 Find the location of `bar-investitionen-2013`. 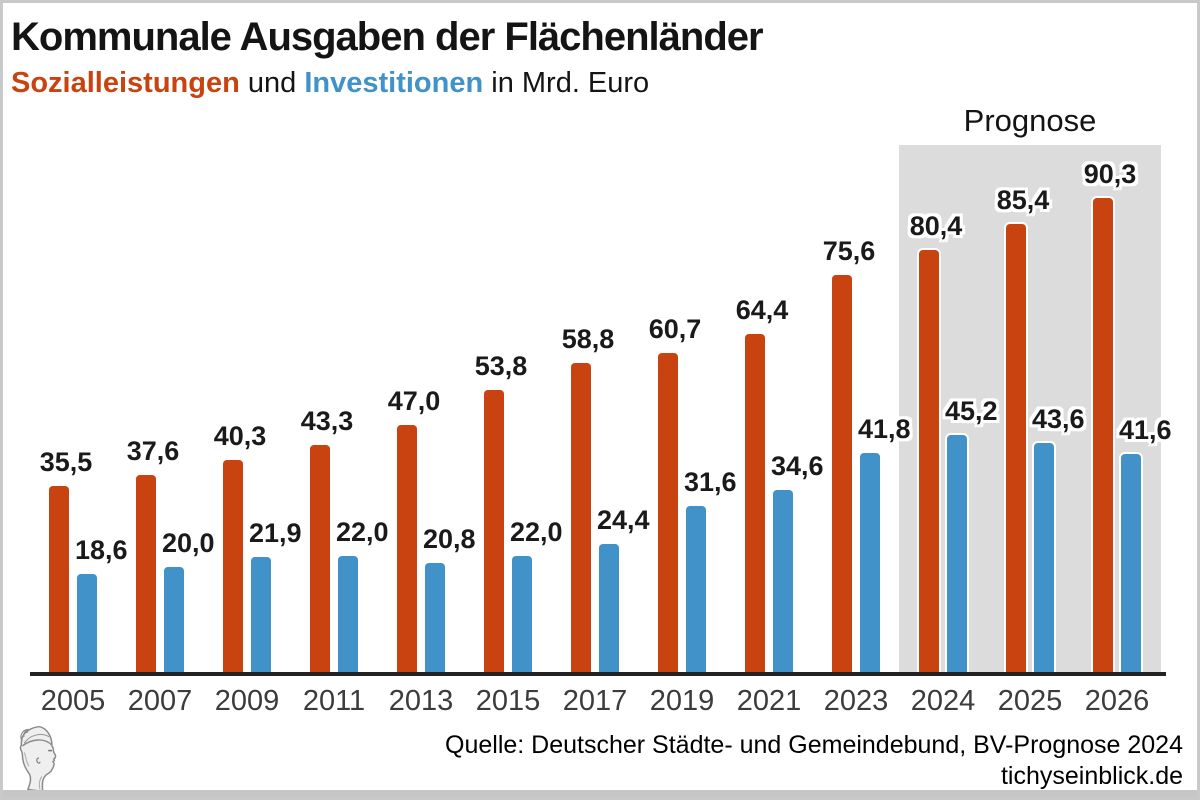

bar-investitionen-2013 is located at coordinates (435, 616).